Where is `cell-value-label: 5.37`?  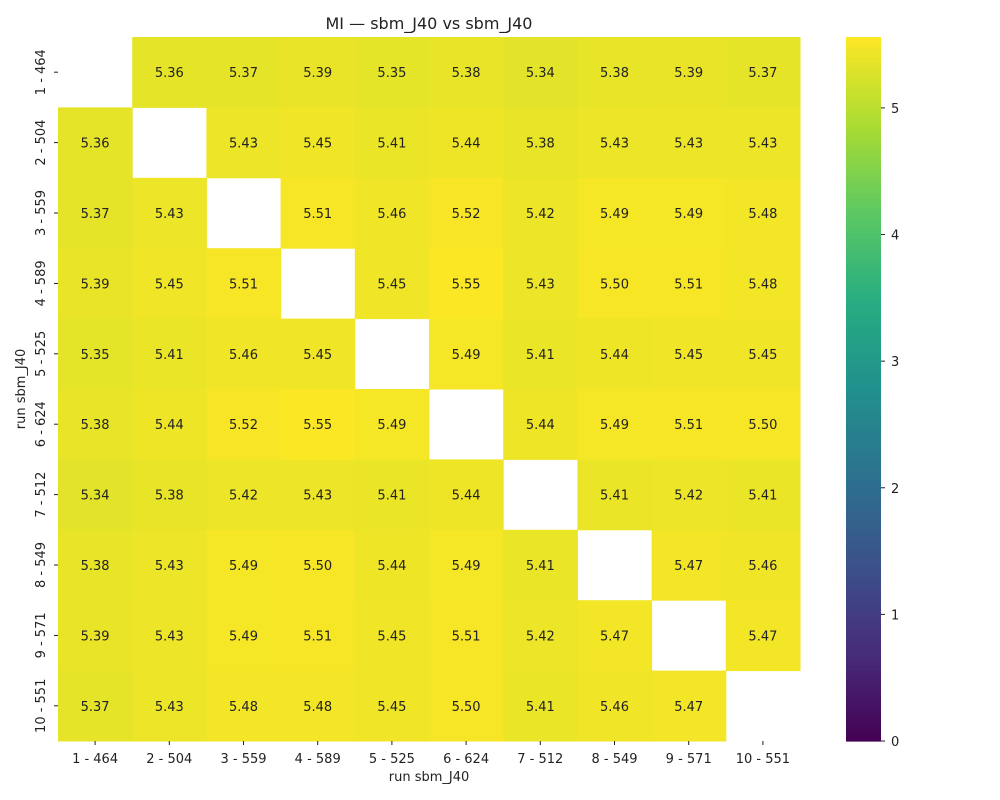 cell-value-label: 5.37 is located at coordinates (243, 73).